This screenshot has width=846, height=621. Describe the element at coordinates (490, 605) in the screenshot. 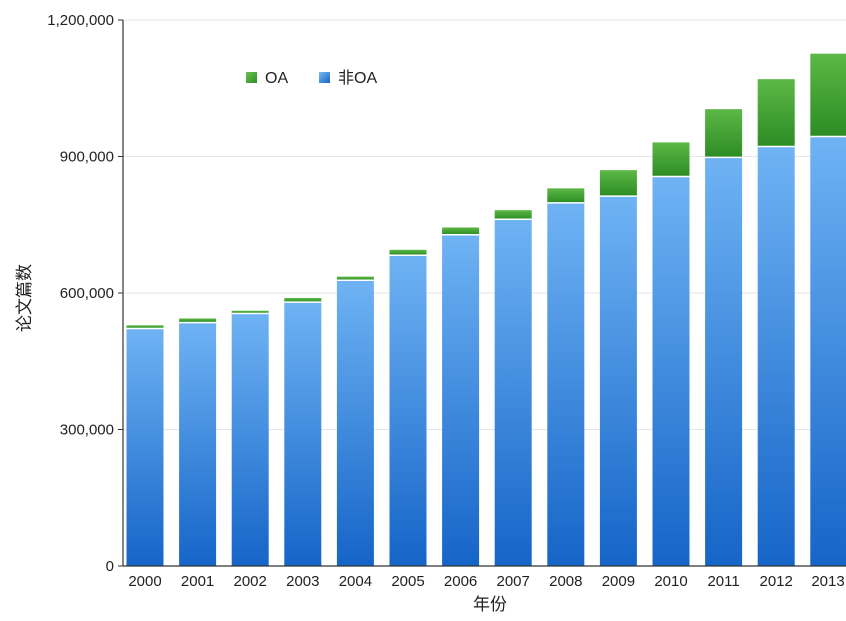

I see `x-axis-title: 年份` at that location.